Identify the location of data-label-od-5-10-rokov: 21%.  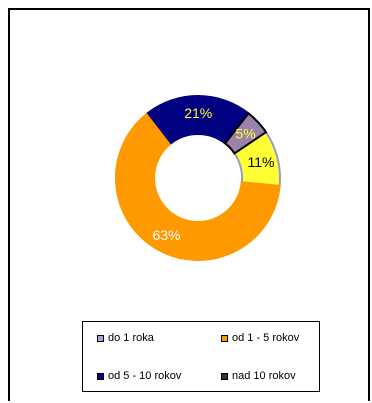
(198, 113).